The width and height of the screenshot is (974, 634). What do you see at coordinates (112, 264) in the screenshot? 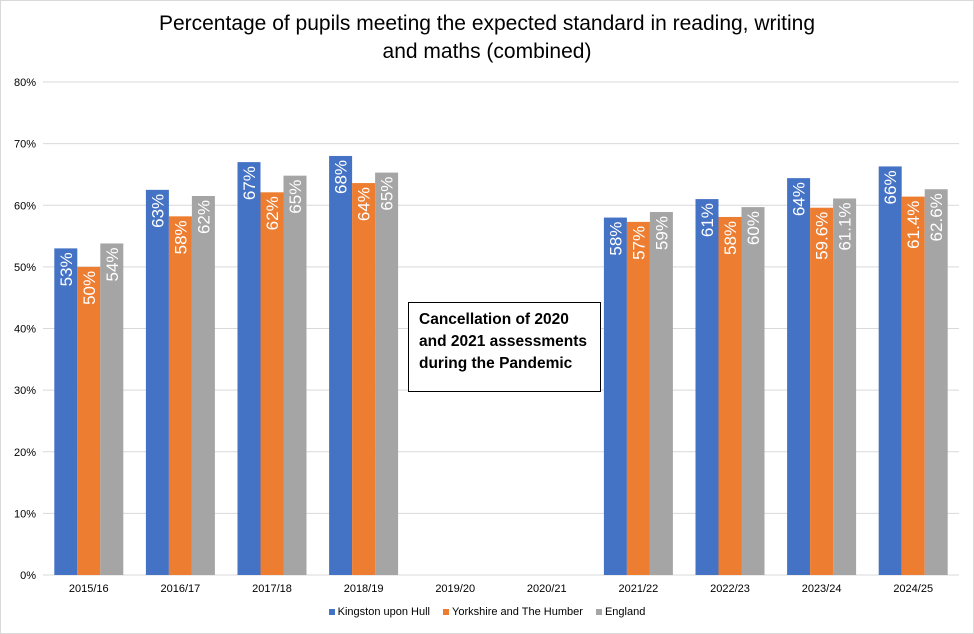
I see `data-label: 54%` at bounding box center [112, 264].